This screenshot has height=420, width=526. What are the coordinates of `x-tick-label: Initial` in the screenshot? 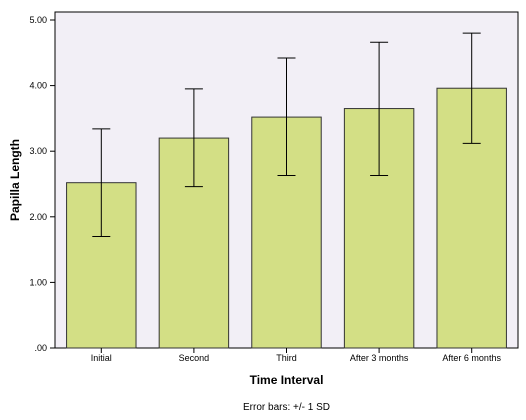 It's located at (101, 358).